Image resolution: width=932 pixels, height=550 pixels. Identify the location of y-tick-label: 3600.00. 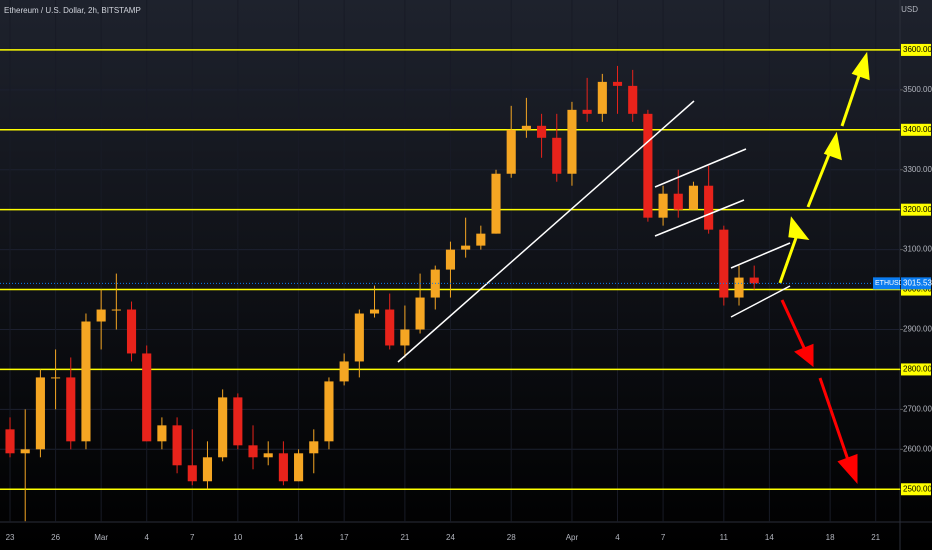
(917, 49).